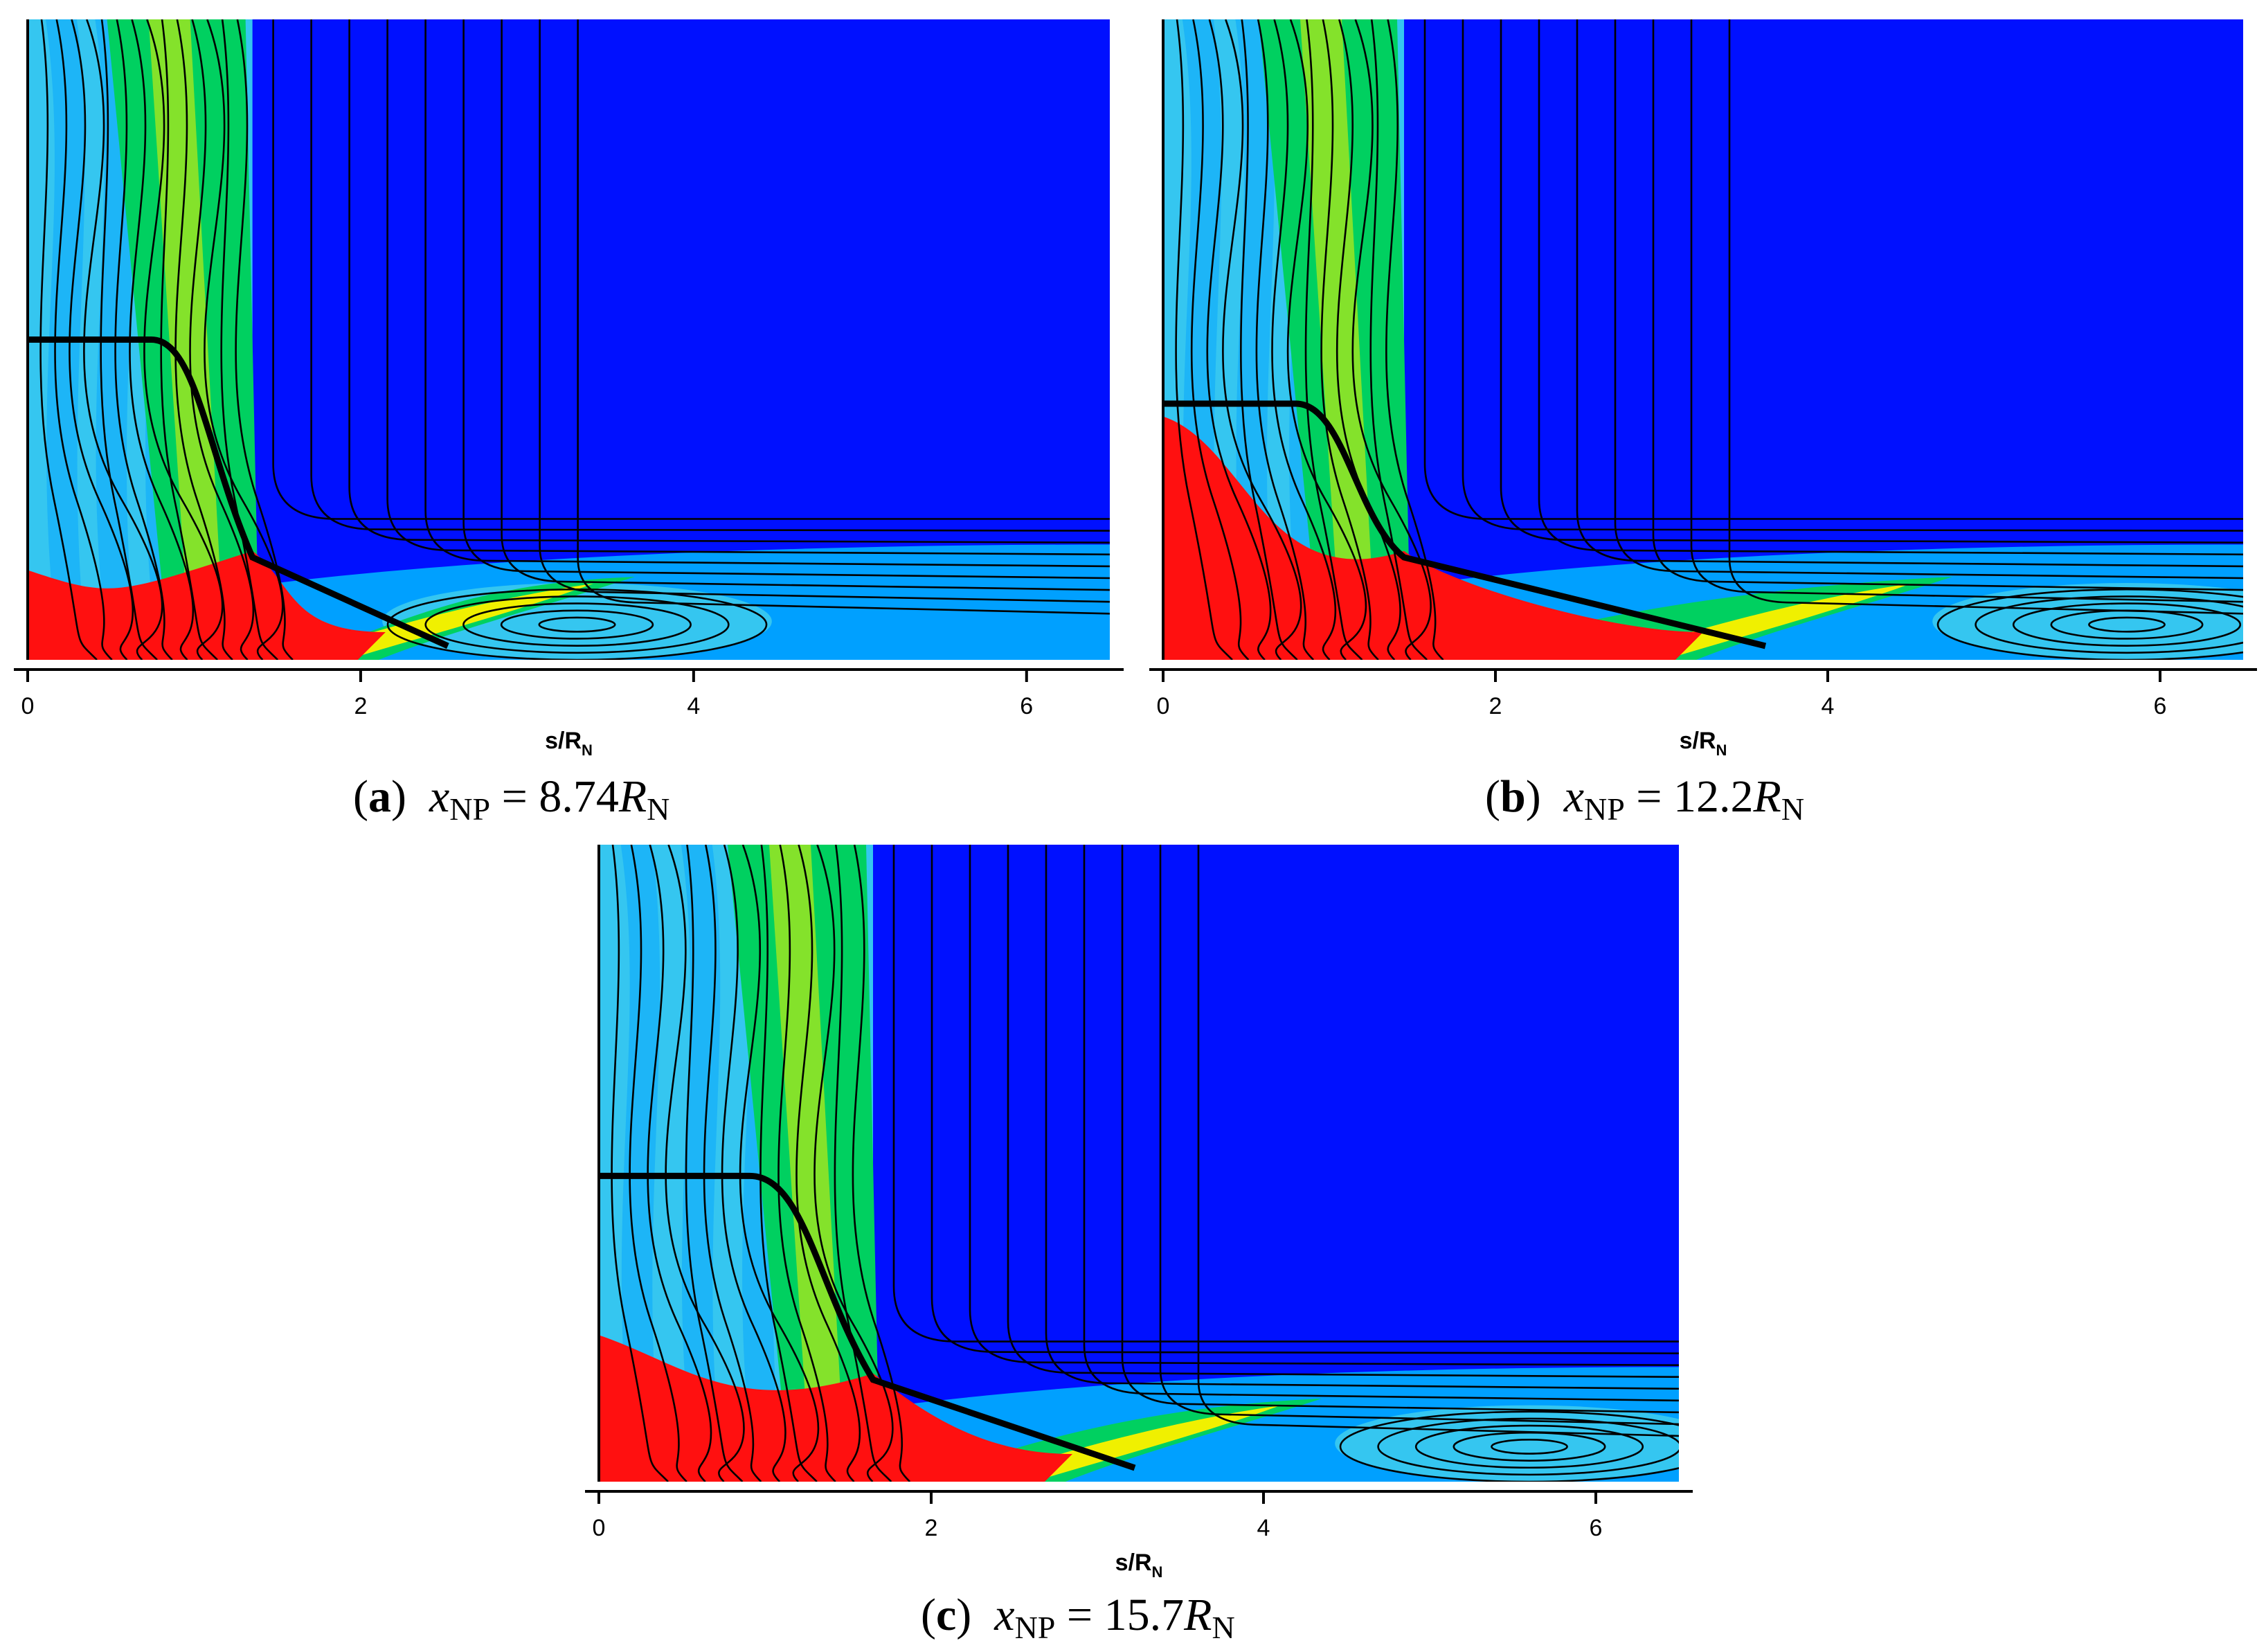  Describe the element at coordinates (1142, 1442) in the screenshot. I see `shear-layer-band` at that location.